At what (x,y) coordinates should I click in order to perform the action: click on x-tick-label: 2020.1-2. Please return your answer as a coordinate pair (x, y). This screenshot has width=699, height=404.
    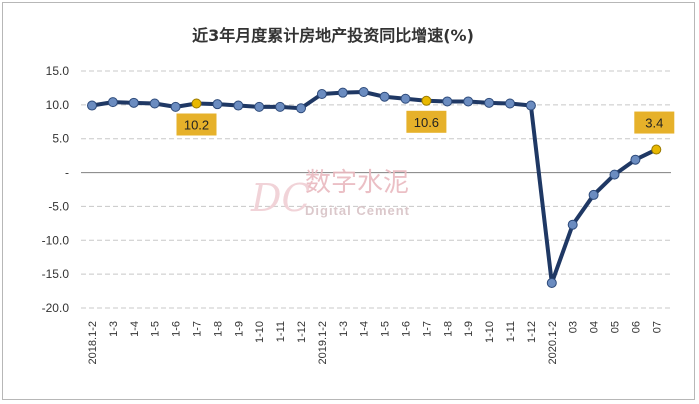
    Looking at the image, I should click on (553, 342).